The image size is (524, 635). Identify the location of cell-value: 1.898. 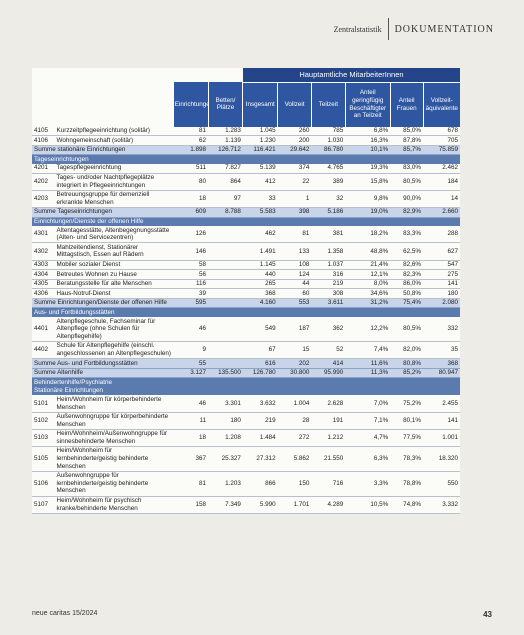
(191, 150).